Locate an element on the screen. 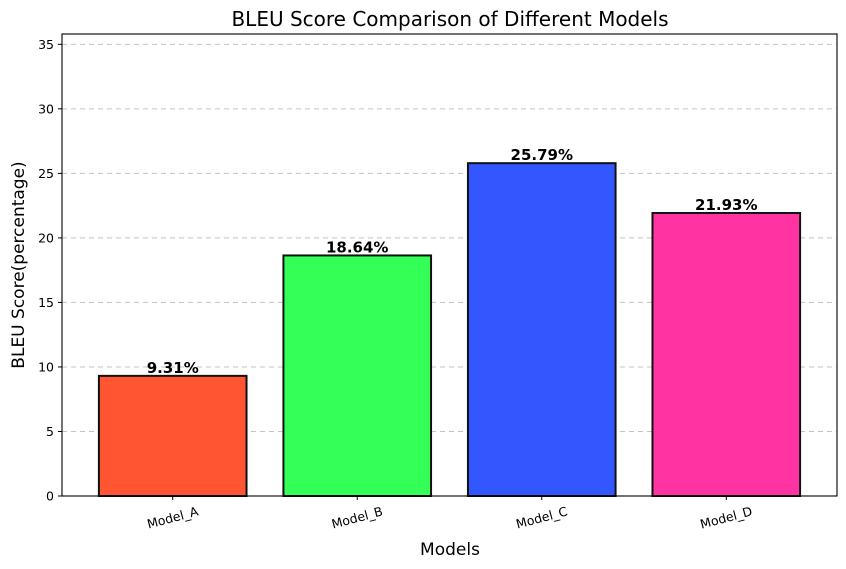  bar-model-a is located at coordinates (172, 435).